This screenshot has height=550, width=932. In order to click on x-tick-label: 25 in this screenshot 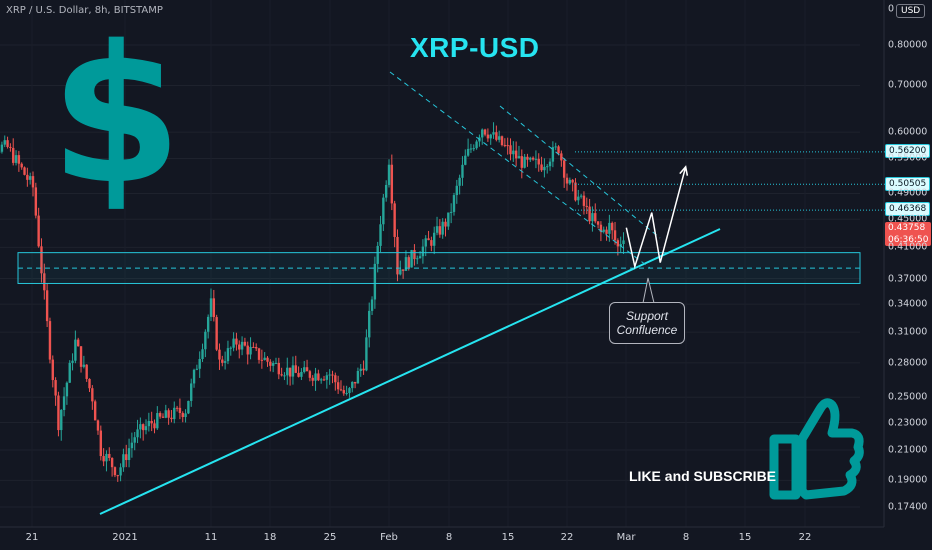, I will do `click(330, 537)`.